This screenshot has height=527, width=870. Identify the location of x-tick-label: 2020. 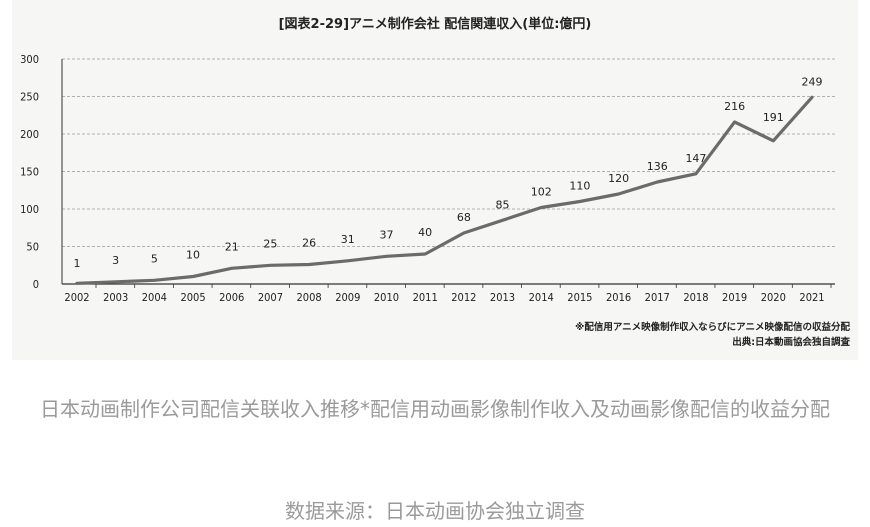
(773, 297).